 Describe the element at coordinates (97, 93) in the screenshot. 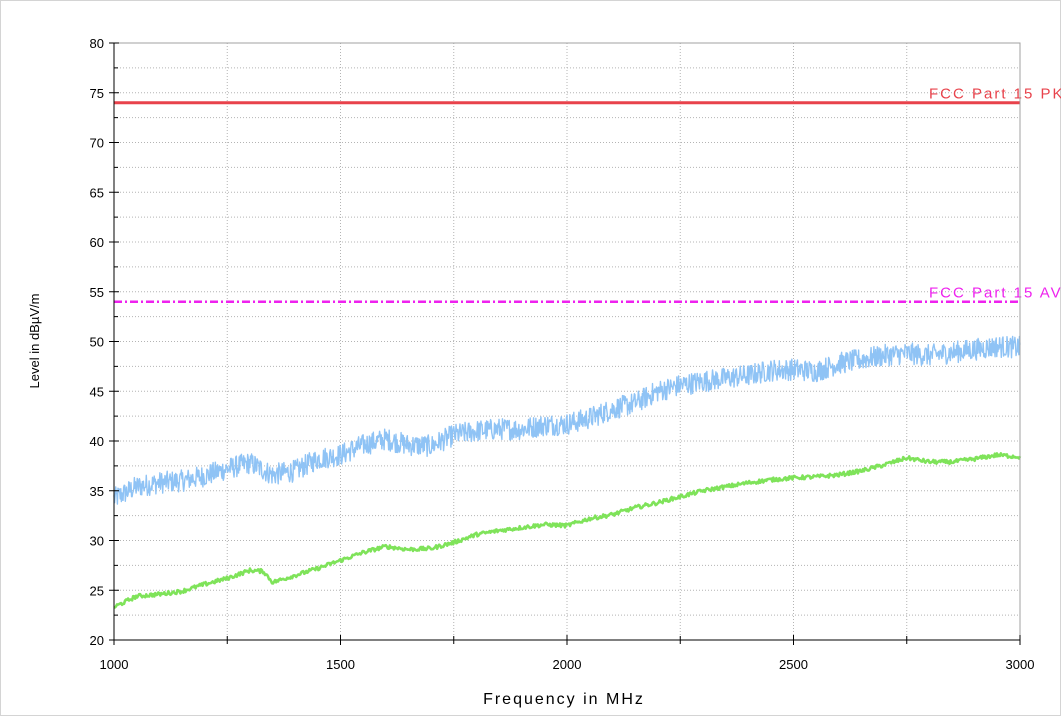

I see `y-tick-label: 75` at that location.